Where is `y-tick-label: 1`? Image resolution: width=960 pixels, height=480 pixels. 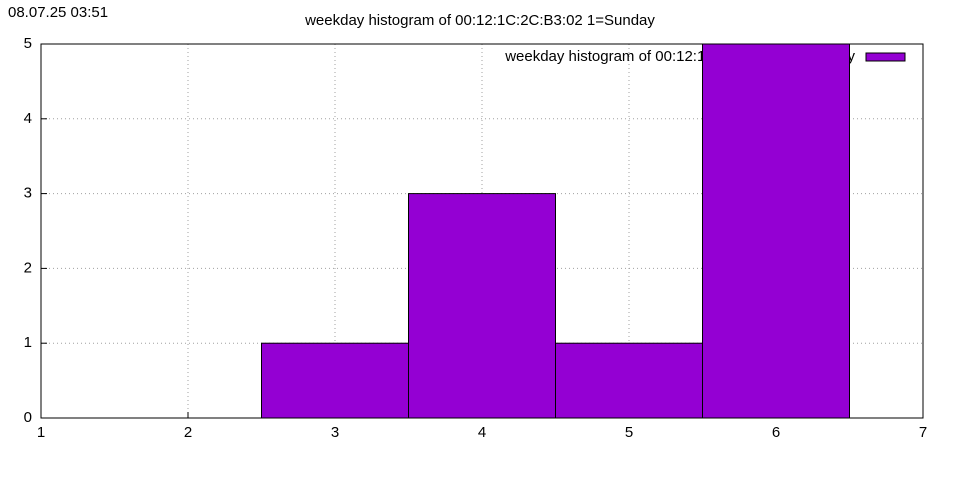
y-tick-label: 1 is located at coordinates (28, 342).